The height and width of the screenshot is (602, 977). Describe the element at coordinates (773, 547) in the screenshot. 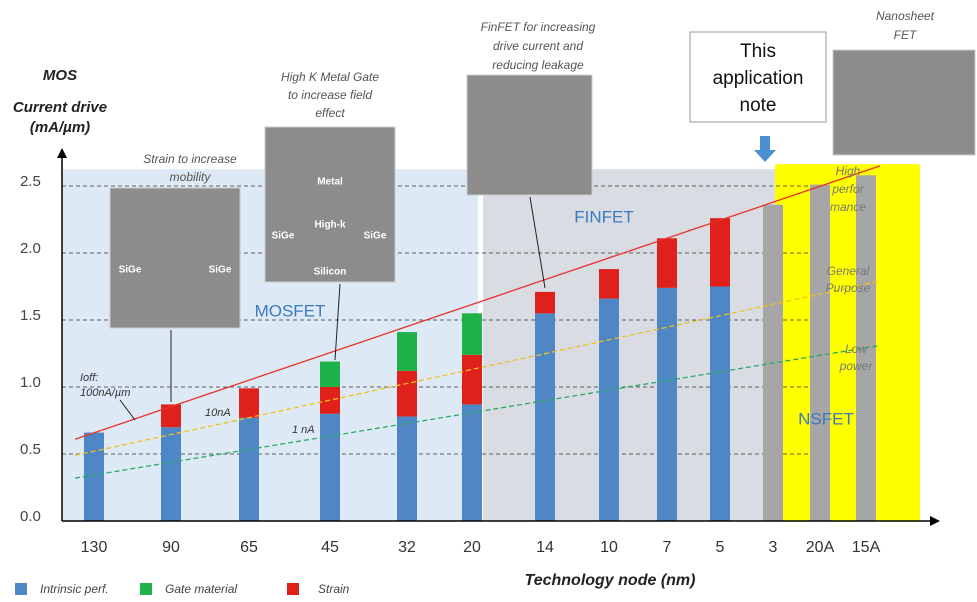

I see `x-tick-label: 3` at that location.